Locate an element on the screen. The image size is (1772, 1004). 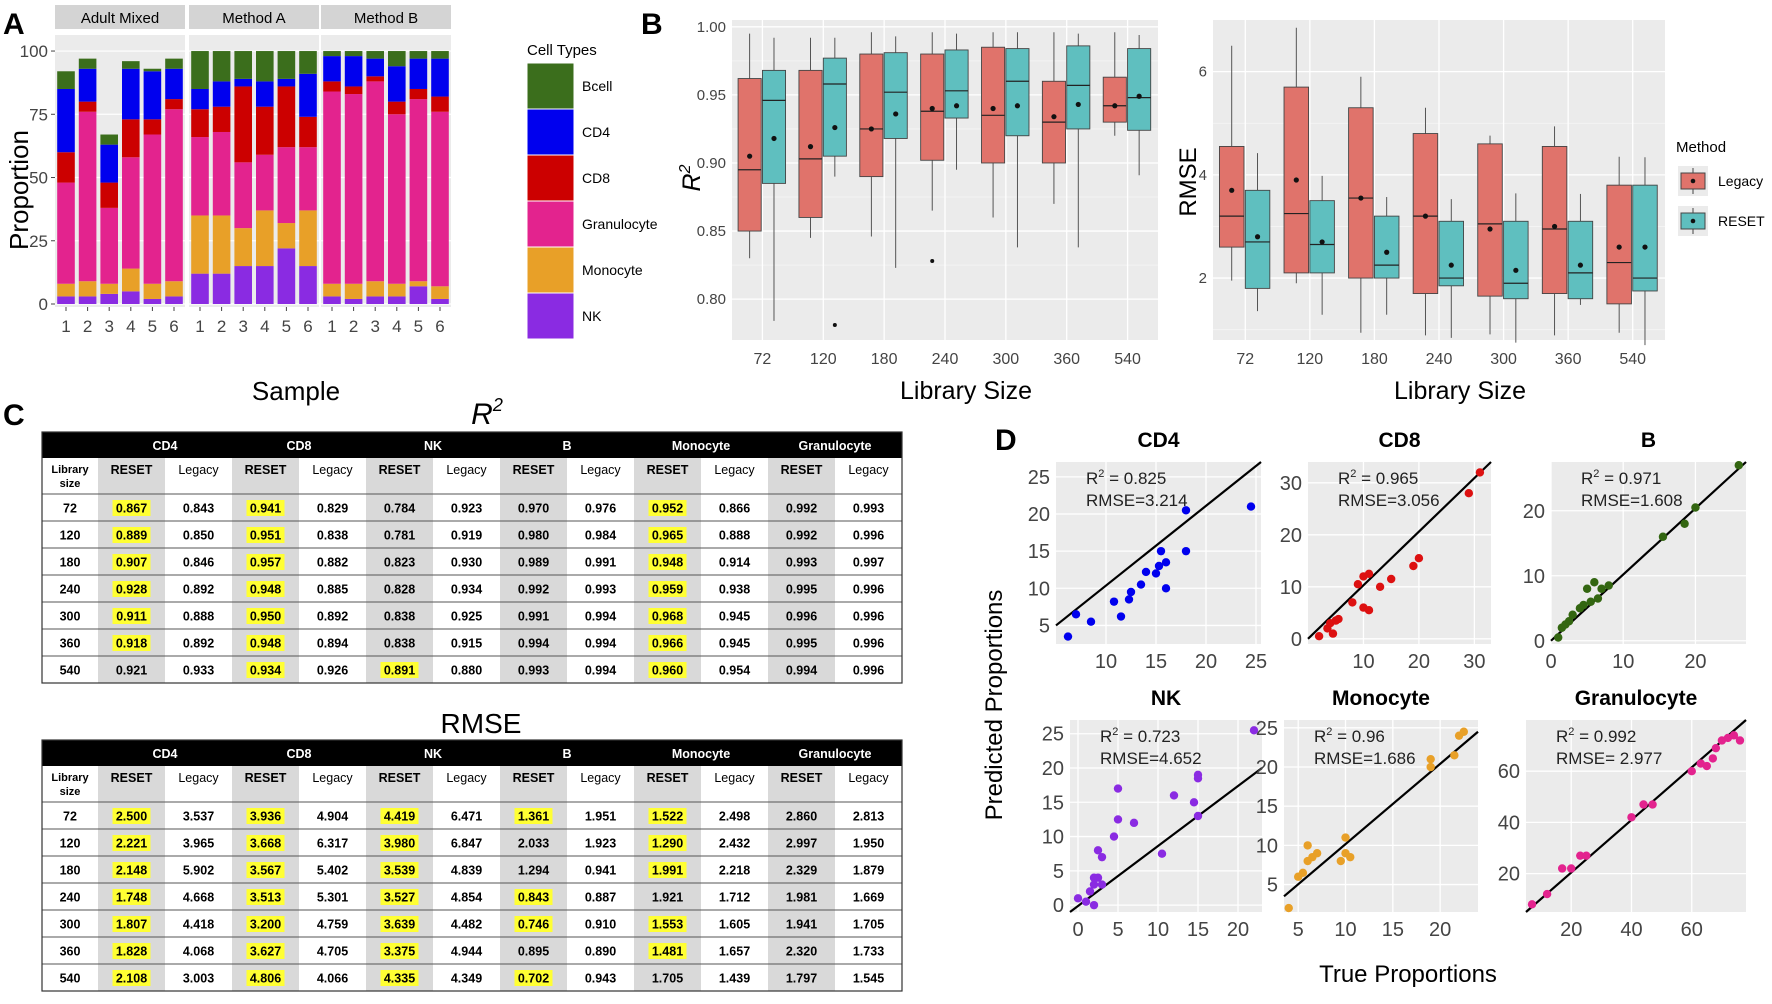
x-tick-label: 72 is located at coordinates (1245, 359).